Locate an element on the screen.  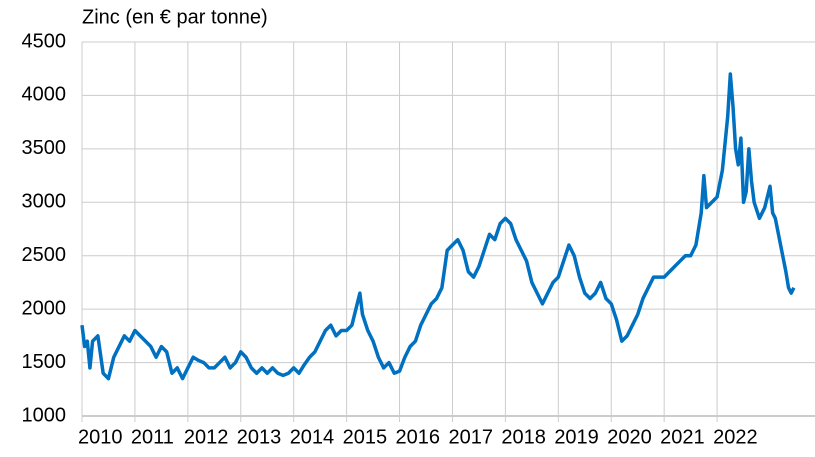
x-tick-label: 2016 is located at coordinates (418, 437).